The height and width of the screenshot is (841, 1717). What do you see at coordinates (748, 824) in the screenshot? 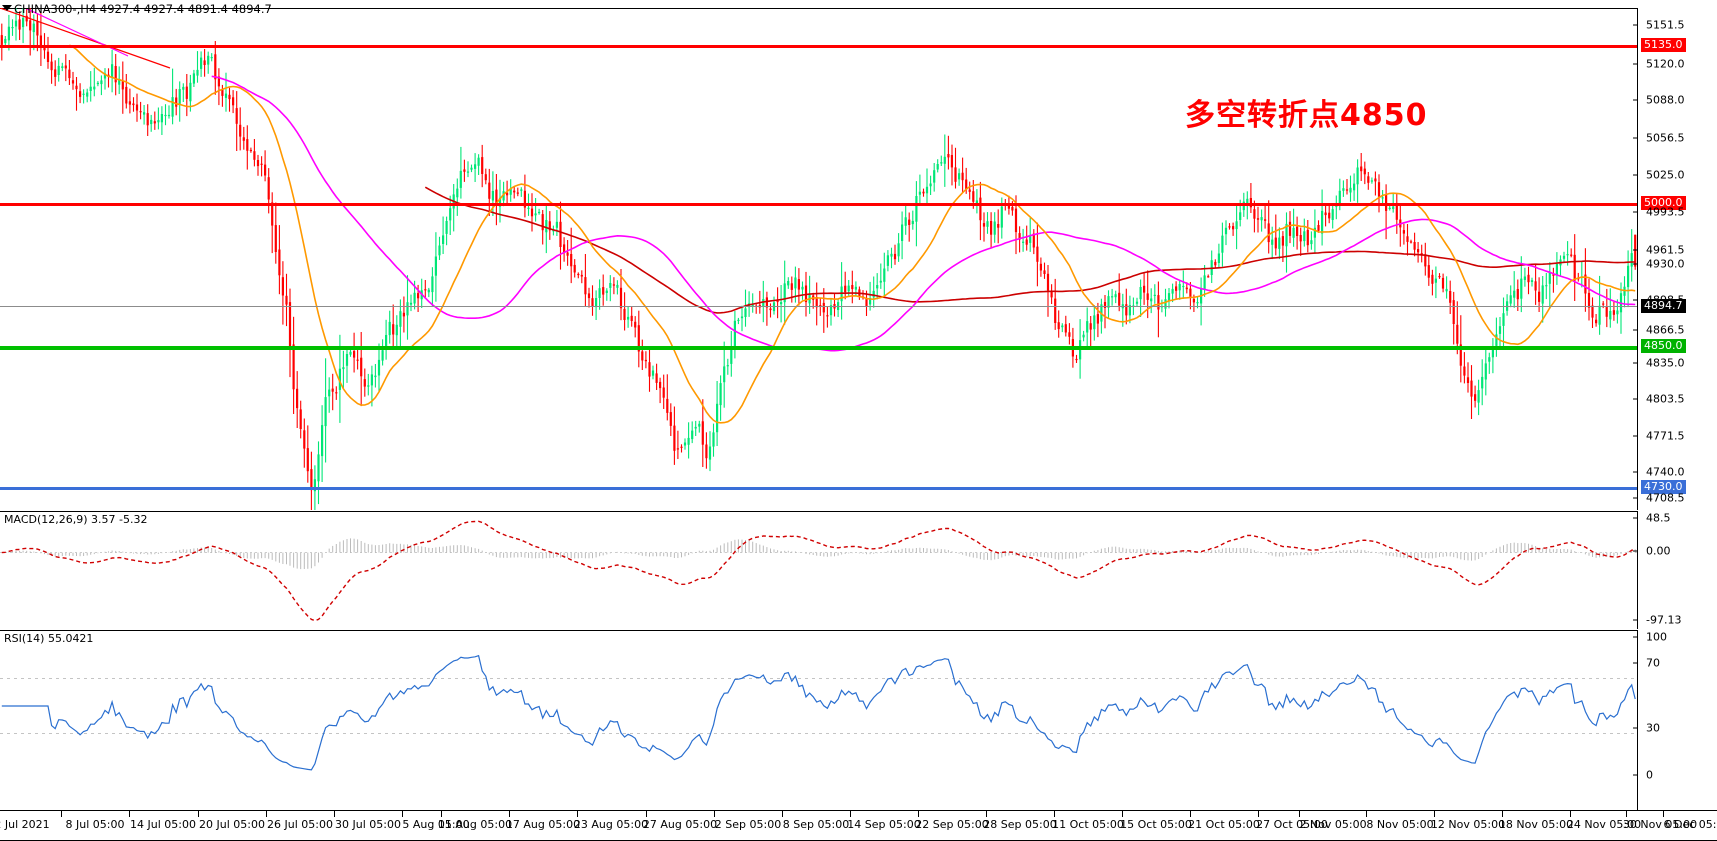
I see `time-axis-label: 2 Sep 05:00` at bounding box center [748, 824].